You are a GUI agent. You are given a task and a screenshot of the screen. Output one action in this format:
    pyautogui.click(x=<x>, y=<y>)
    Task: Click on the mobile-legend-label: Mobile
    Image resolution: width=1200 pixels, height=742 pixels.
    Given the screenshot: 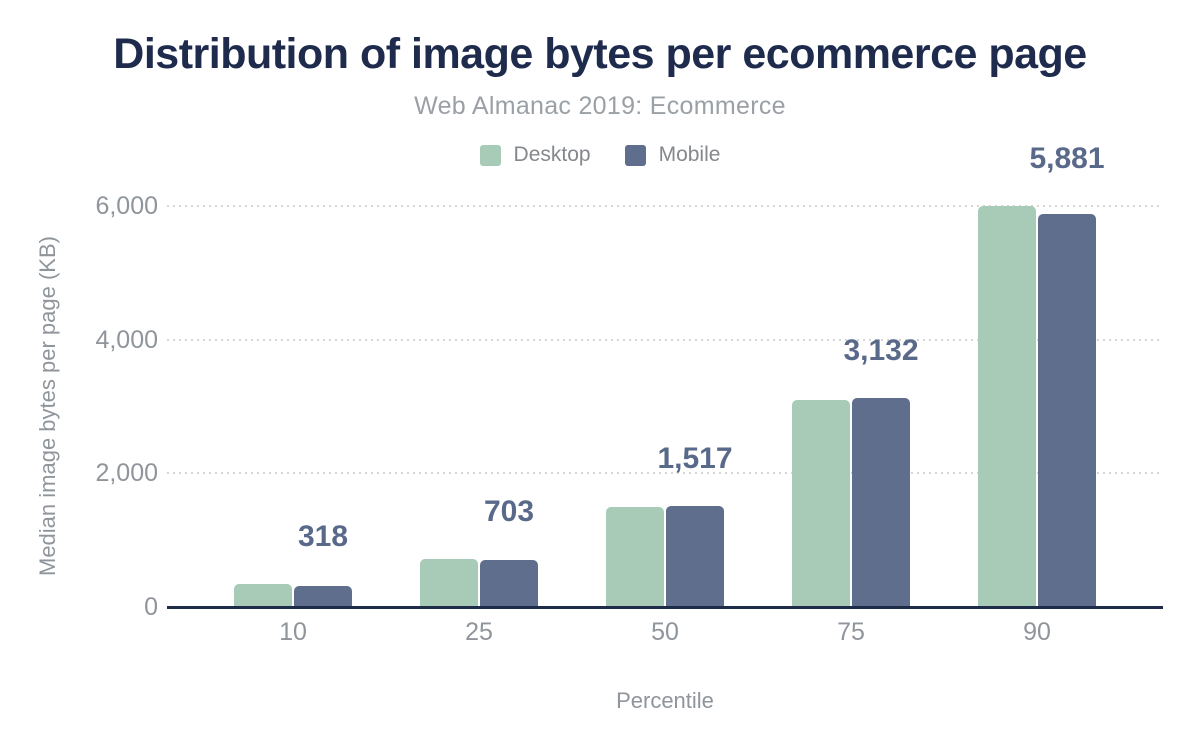 What is the action you would take?
    pyautogui.click(x=689, y=154)
    